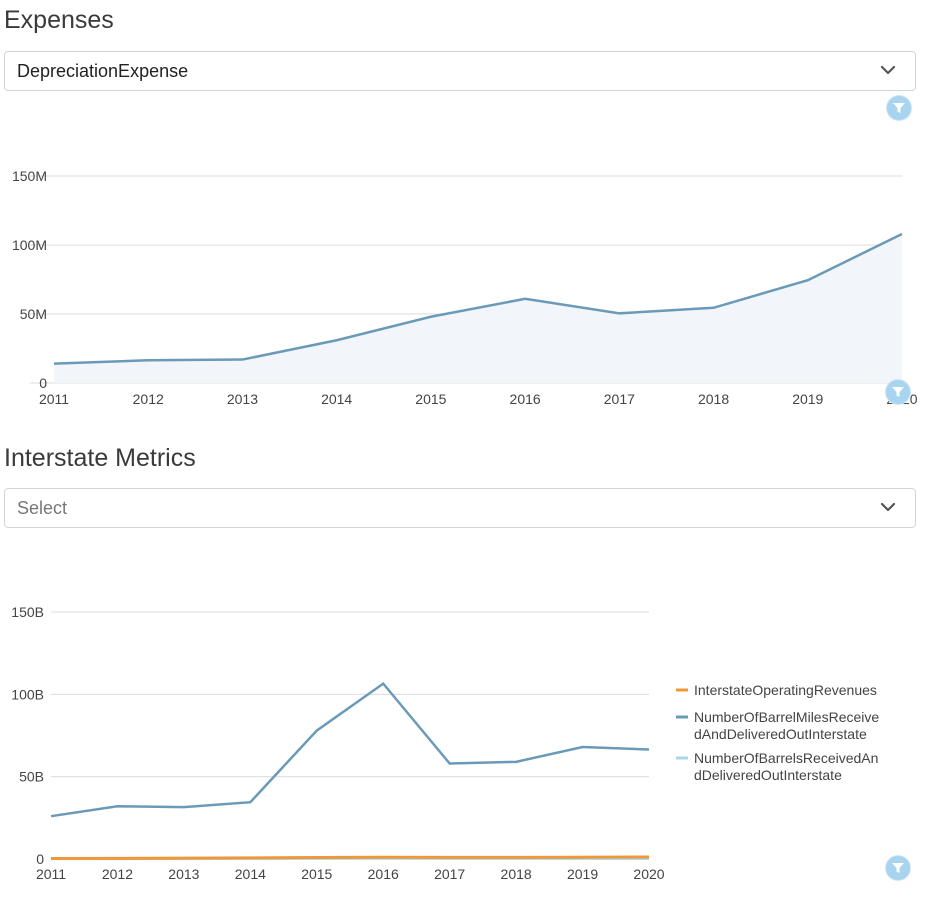 This screenshot has width=927, height=911. What do you see at coordinates (31, 777) in the screenshot?
I see `y-tick-label: 50B` at bounding box center [31, 777].